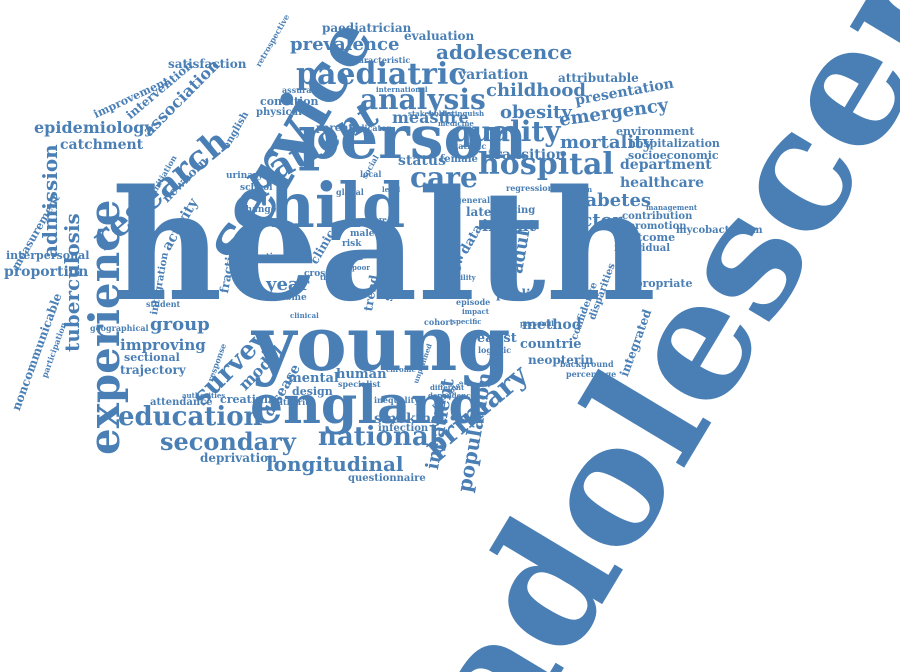  What do you see at coordinates (516, 210) in the screenshot?
I see `word-setting: setting` at bounding box center [516, 210].